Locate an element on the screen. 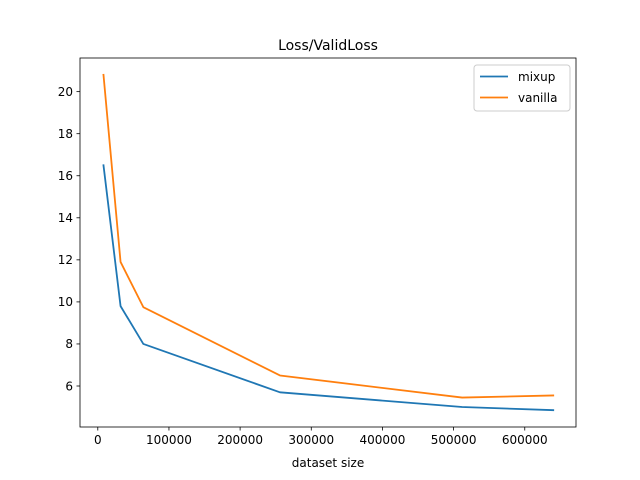 Image resolution: width=640 pixels, height=480 pixels. legend: mixup vanilla is located at coordinates (522, 88).